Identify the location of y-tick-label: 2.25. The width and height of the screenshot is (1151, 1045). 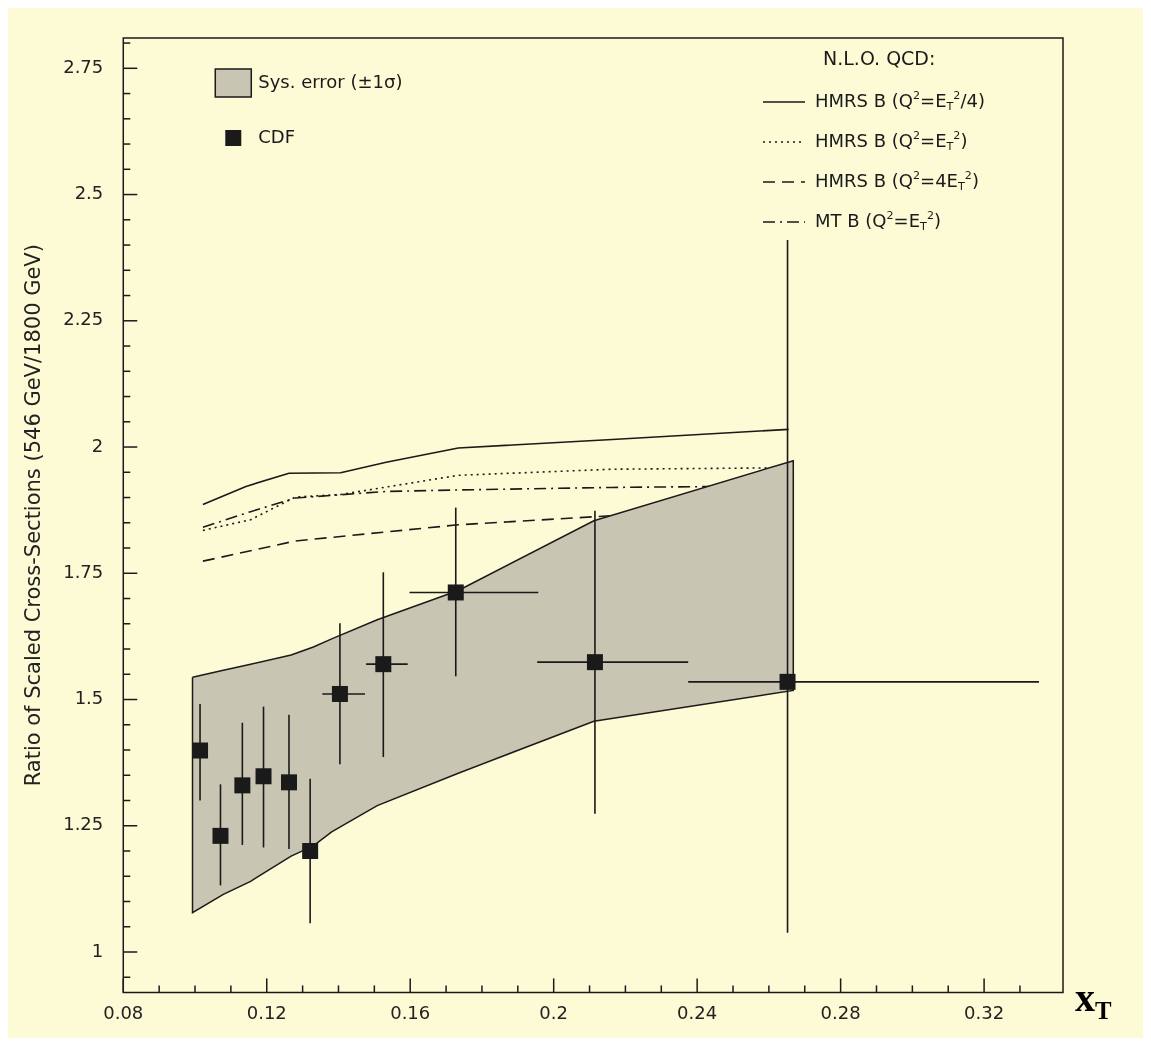
(83, 319).